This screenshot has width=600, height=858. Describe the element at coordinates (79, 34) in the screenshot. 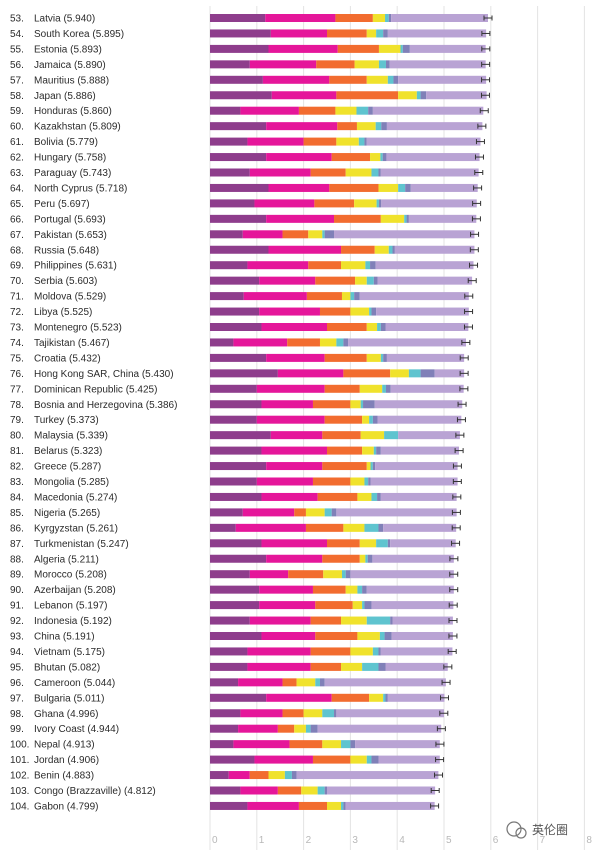

I see `row-label: South Korea (5.895)` at that location.